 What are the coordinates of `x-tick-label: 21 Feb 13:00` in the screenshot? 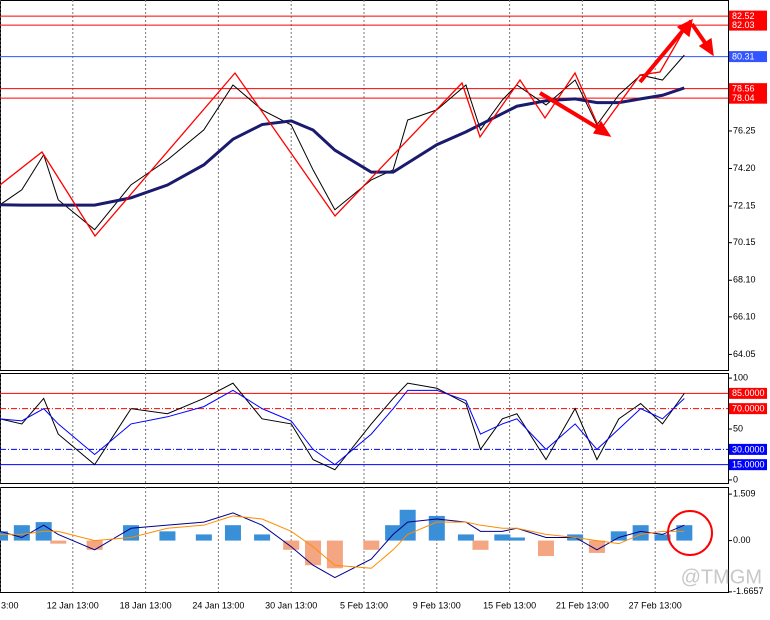 It's located at (582, 605).